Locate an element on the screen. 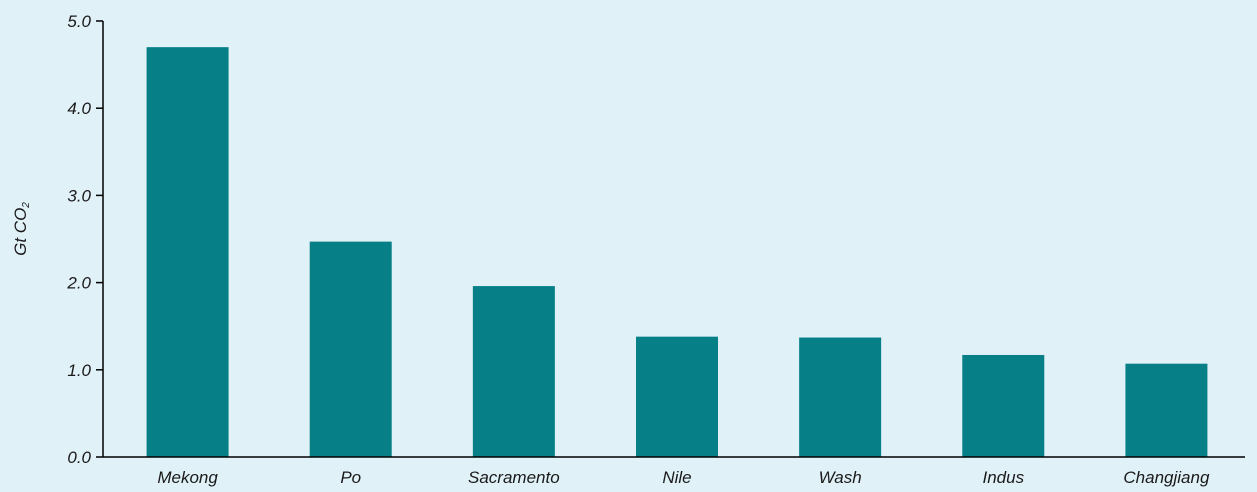  y-axis-title: Gt CO2 is located at coordinates (21, 229).